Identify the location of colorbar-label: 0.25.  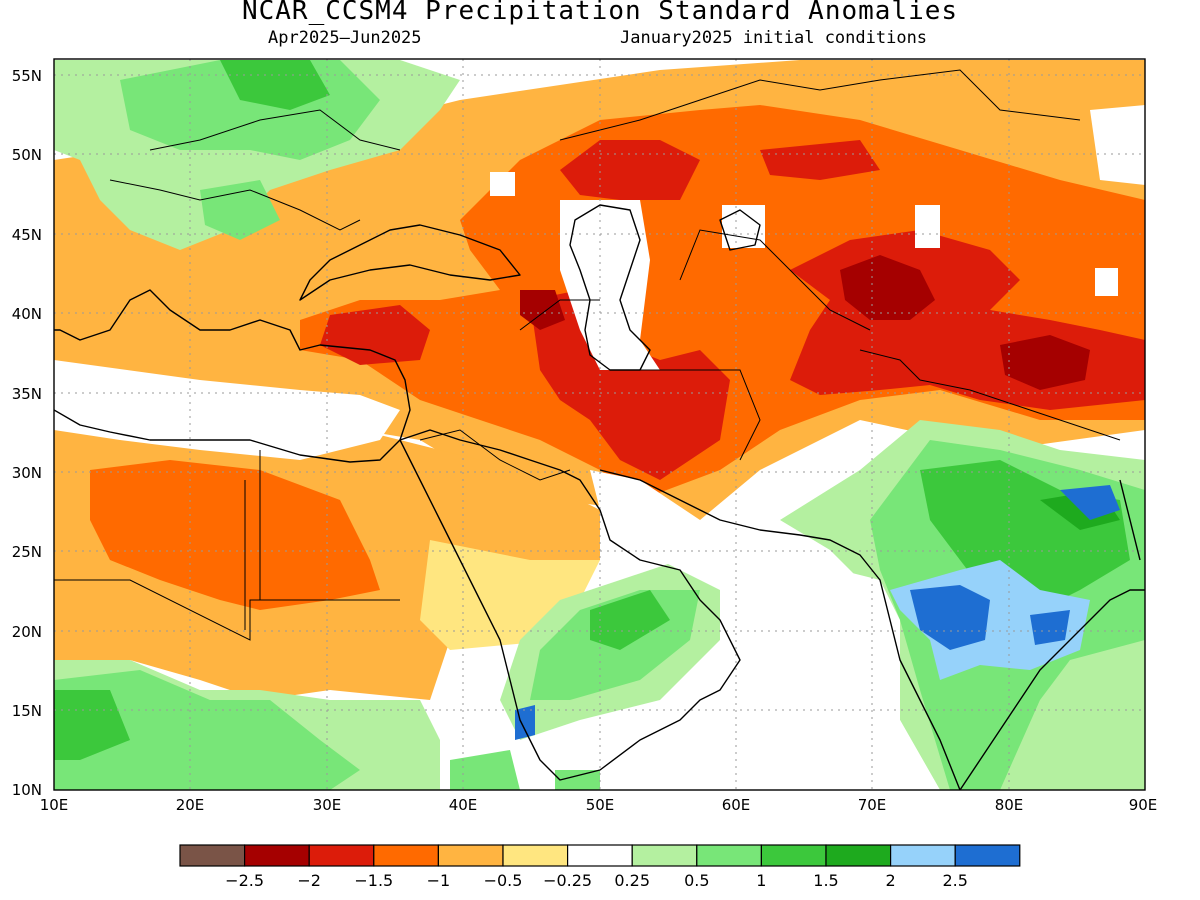
(632, 880).